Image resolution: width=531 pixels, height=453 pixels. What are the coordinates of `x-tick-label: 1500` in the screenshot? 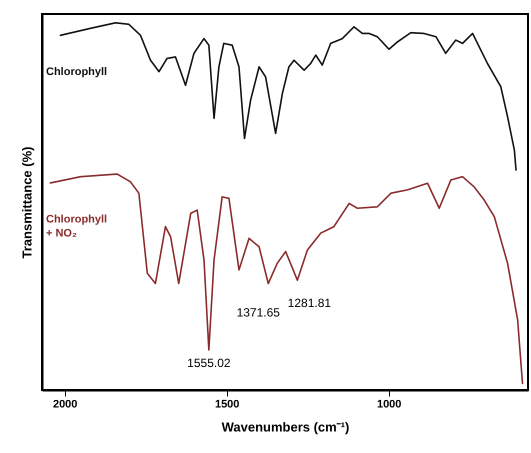 It's located at (227, 404).